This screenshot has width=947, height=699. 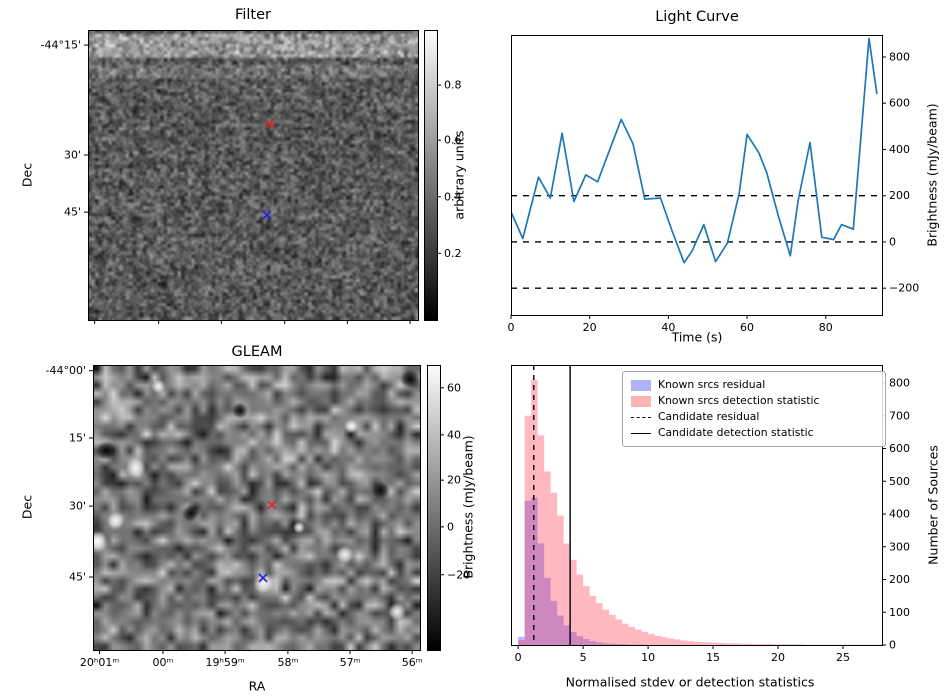 What do you see at coordinates (736, 432) in the screenshot?
I see `legend-label-candidate-detection: Candidate detection statistic` at bounding box center [736, 432].